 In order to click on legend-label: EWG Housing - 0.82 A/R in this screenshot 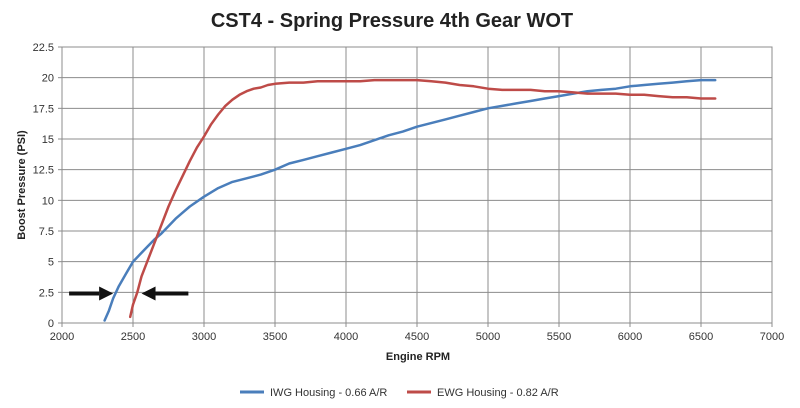, I will do `click(498, 393)`.